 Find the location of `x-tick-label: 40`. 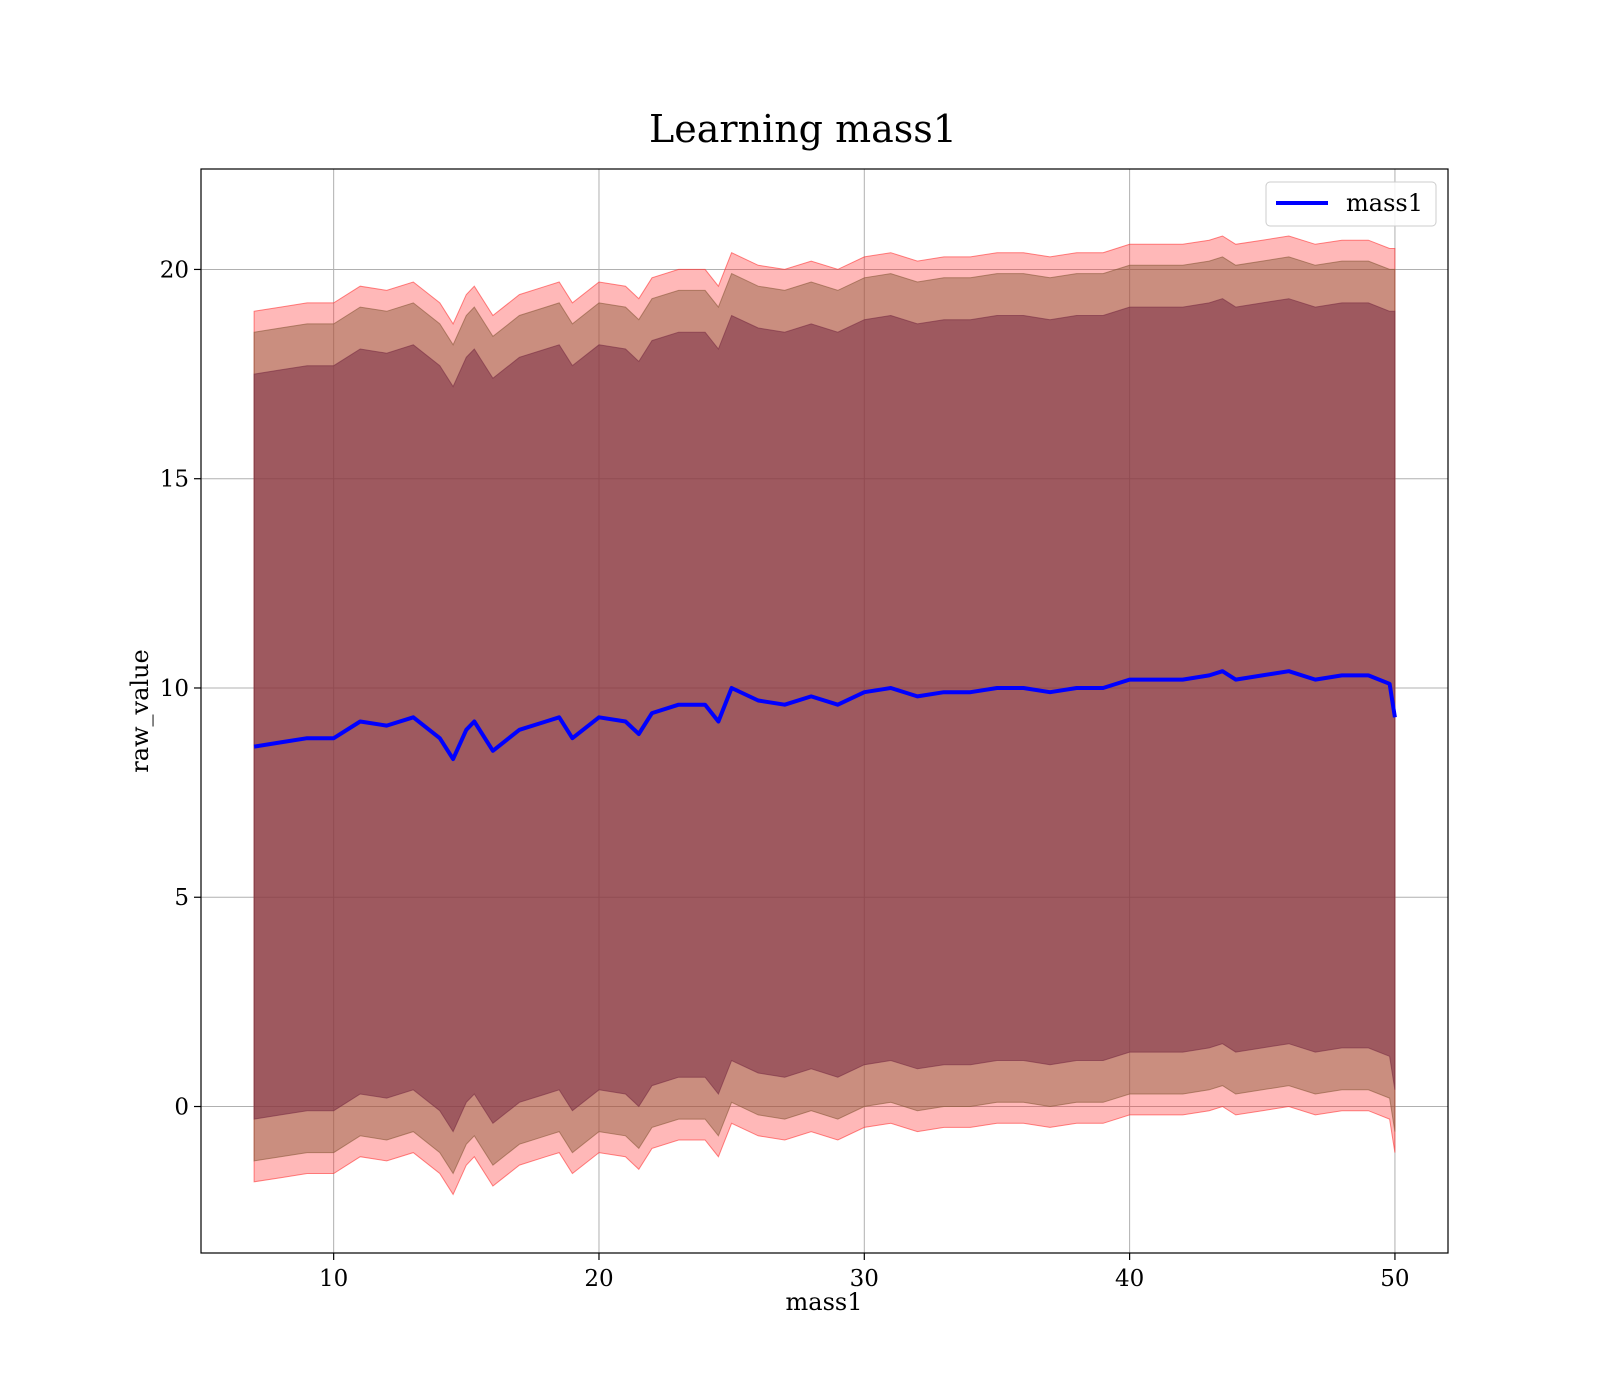

x-tick-label: 40 is located at coordinates (1129, 1279).